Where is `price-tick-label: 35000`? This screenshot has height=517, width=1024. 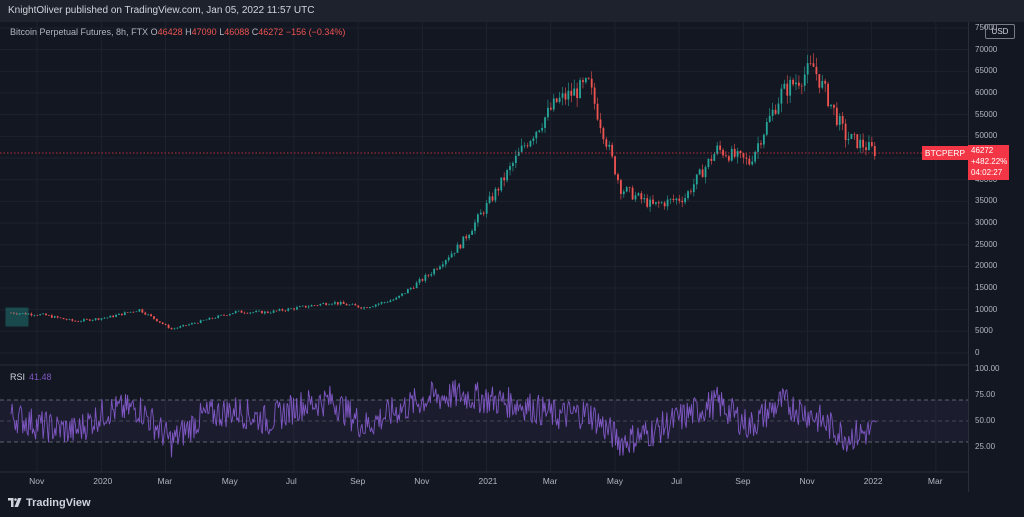
price-tick-label: 35000 is located at coordinates (986, 201).